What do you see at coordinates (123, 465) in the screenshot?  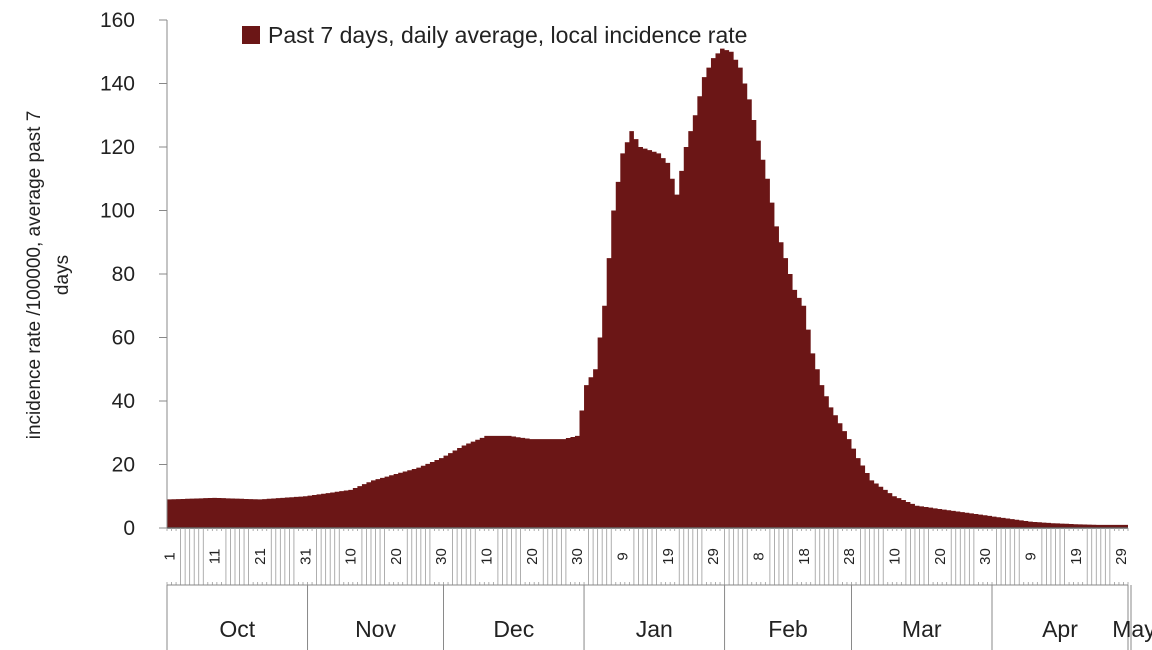 I see `y-tick-label: 20` at bounding box center [123, 465].